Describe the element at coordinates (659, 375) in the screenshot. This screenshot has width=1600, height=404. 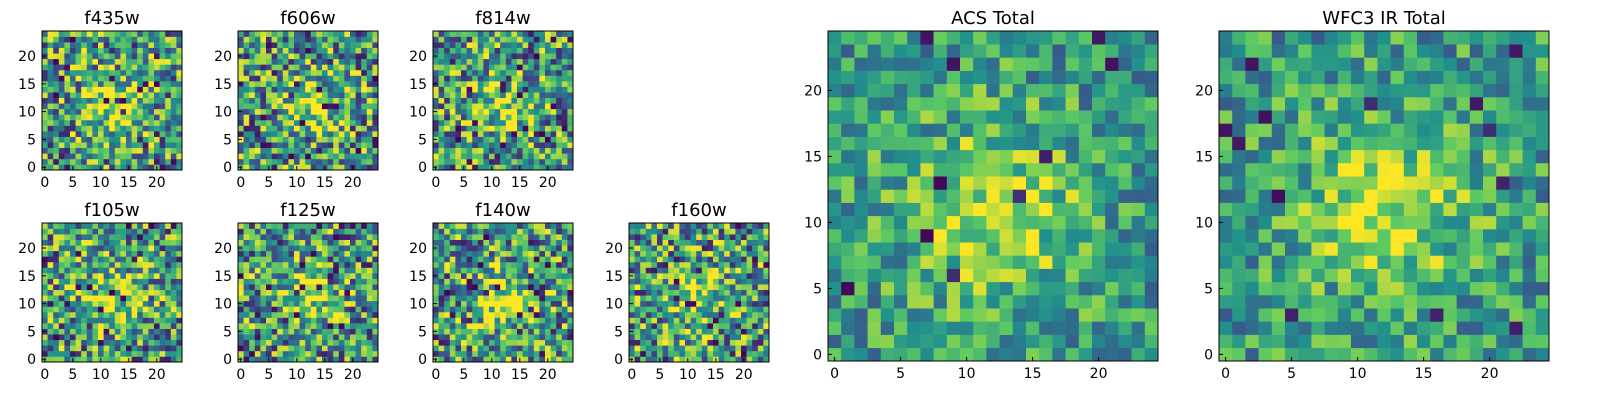
I see `x-tick-label: 5` at that location.